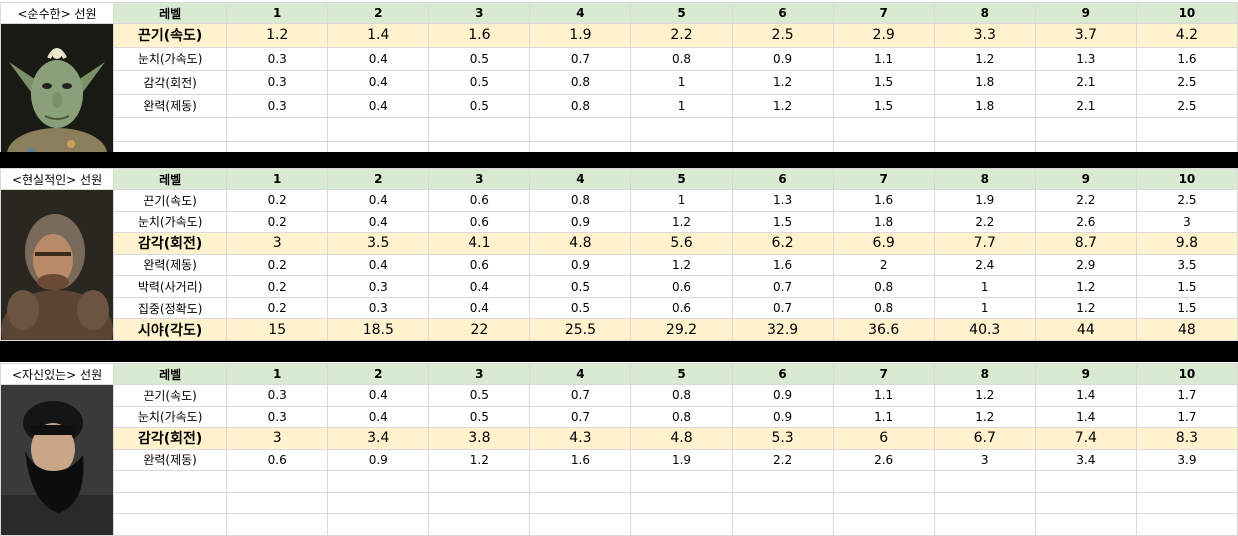 Image resolution: width=1238 pixels, height=536 pixels. Describe the element at coordinates (170, 329) in the screenshot. I see `stat-name: 시야(각도)` at that location.